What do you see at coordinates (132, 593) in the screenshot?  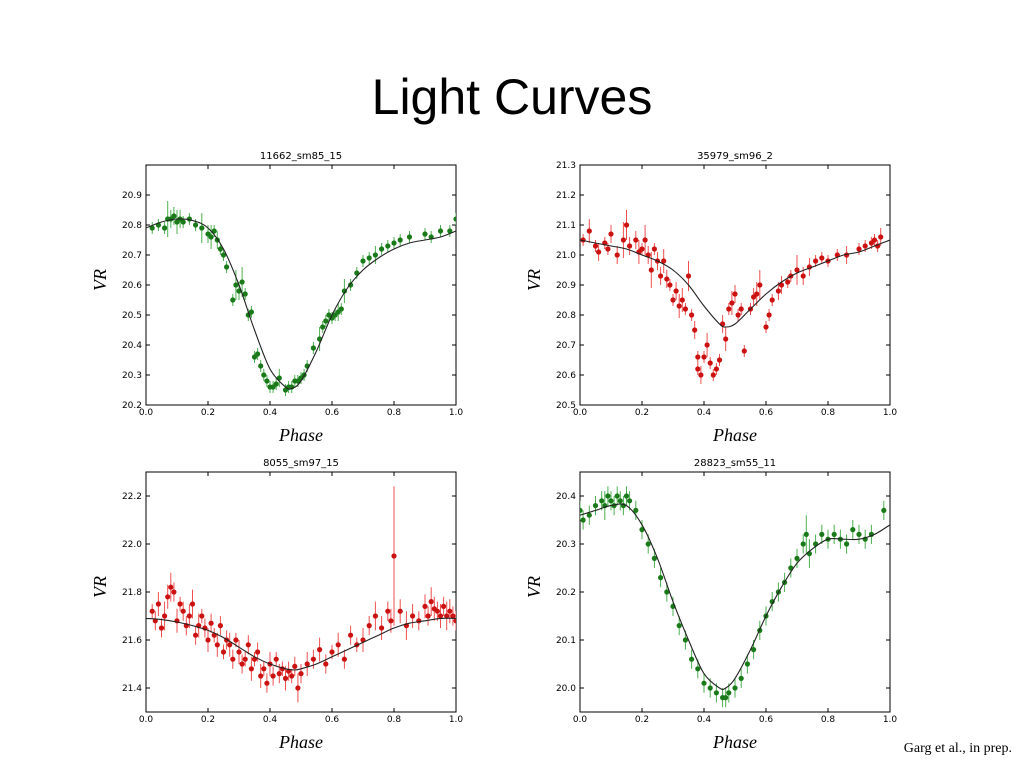 I see `y-tick-label: 21.8` at bounding box center [132, 593].